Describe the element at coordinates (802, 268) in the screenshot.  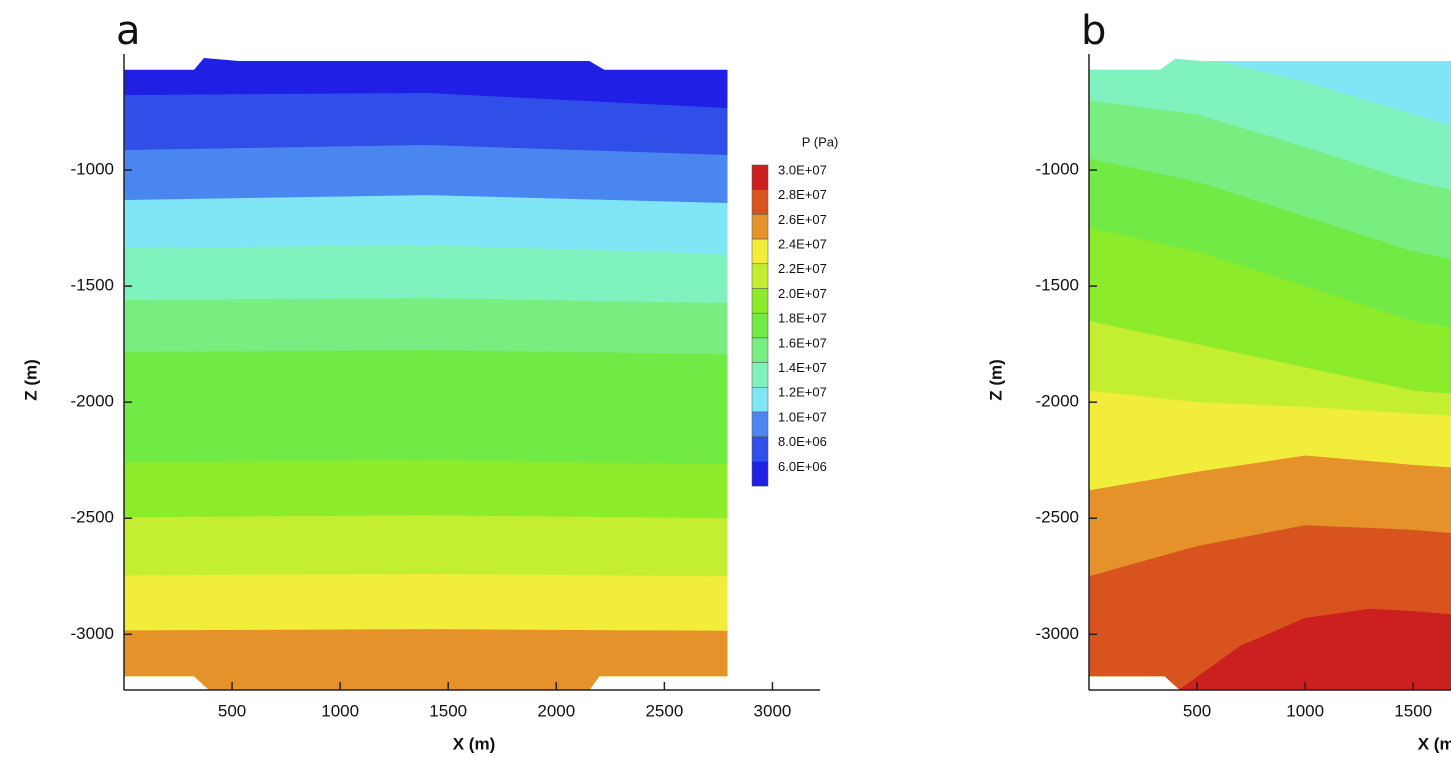
I see `colorbar-label: 2.2E+07` at that location.